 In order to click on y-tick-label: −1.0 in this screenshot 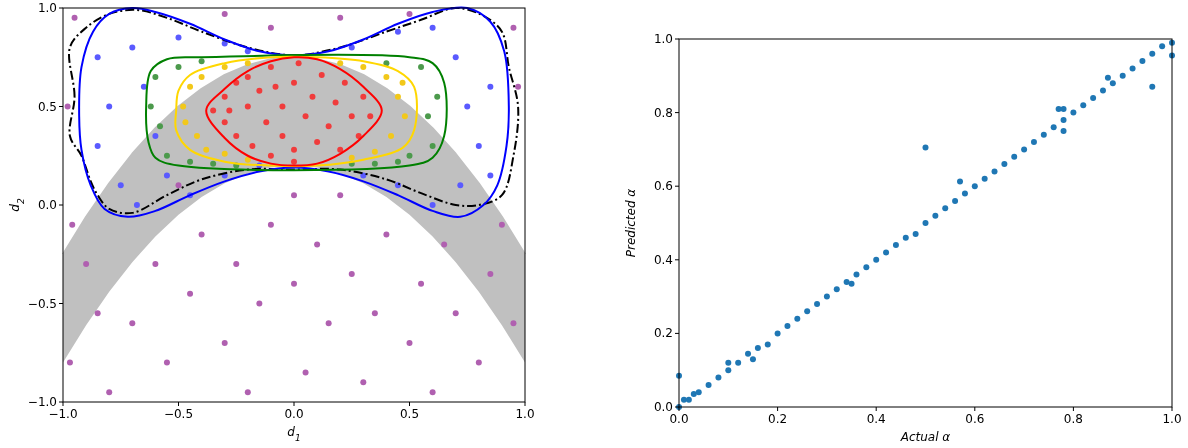, I will do `click(42, 402)`.